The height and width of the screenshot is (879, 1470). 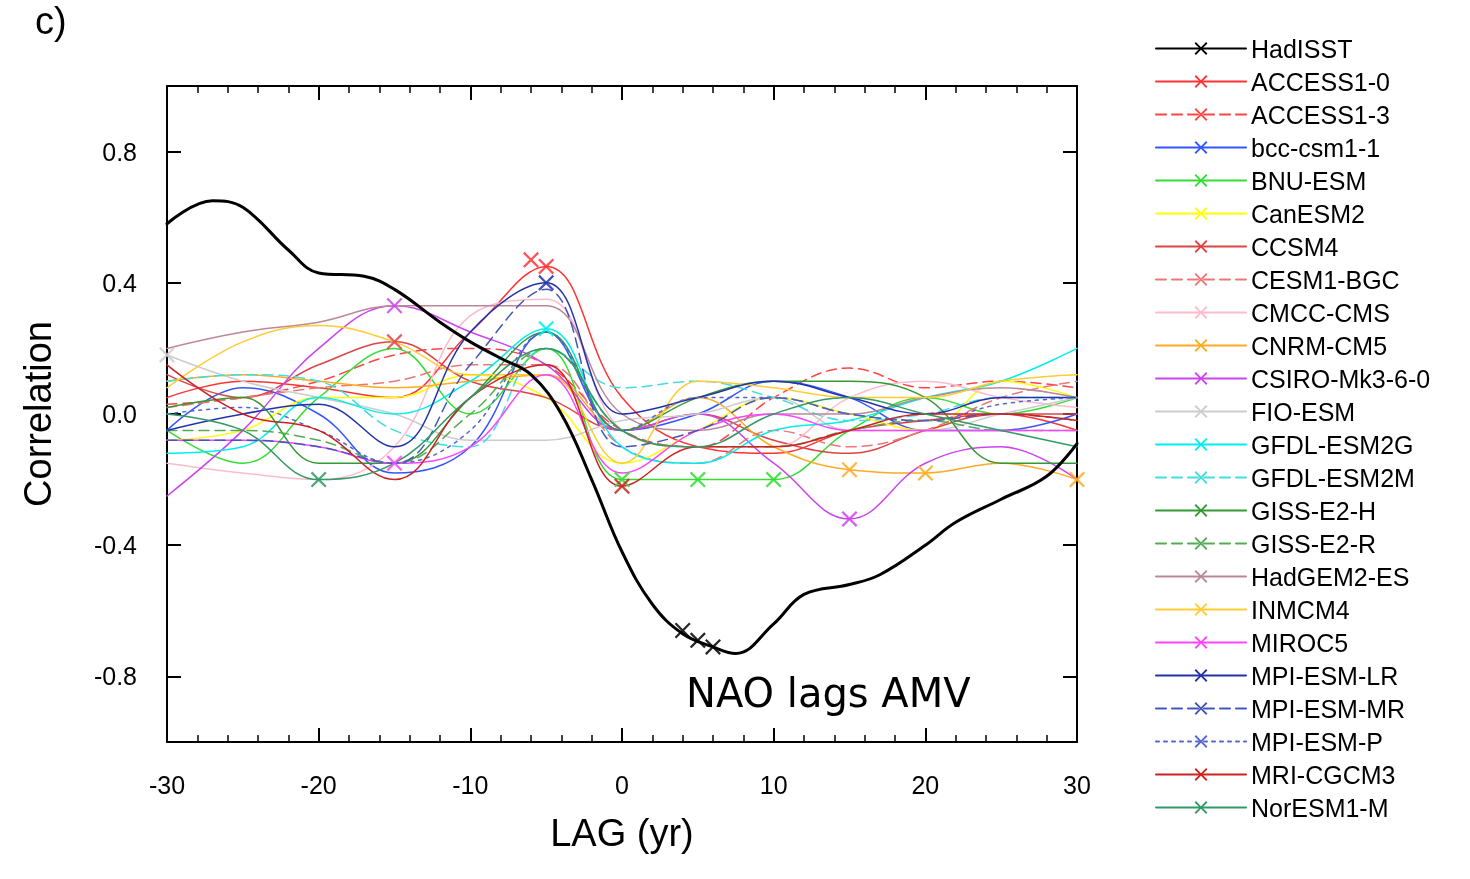 I want to click on legend-label: CSIRO-Mk3-6-0, so click(x=1341, y=378).